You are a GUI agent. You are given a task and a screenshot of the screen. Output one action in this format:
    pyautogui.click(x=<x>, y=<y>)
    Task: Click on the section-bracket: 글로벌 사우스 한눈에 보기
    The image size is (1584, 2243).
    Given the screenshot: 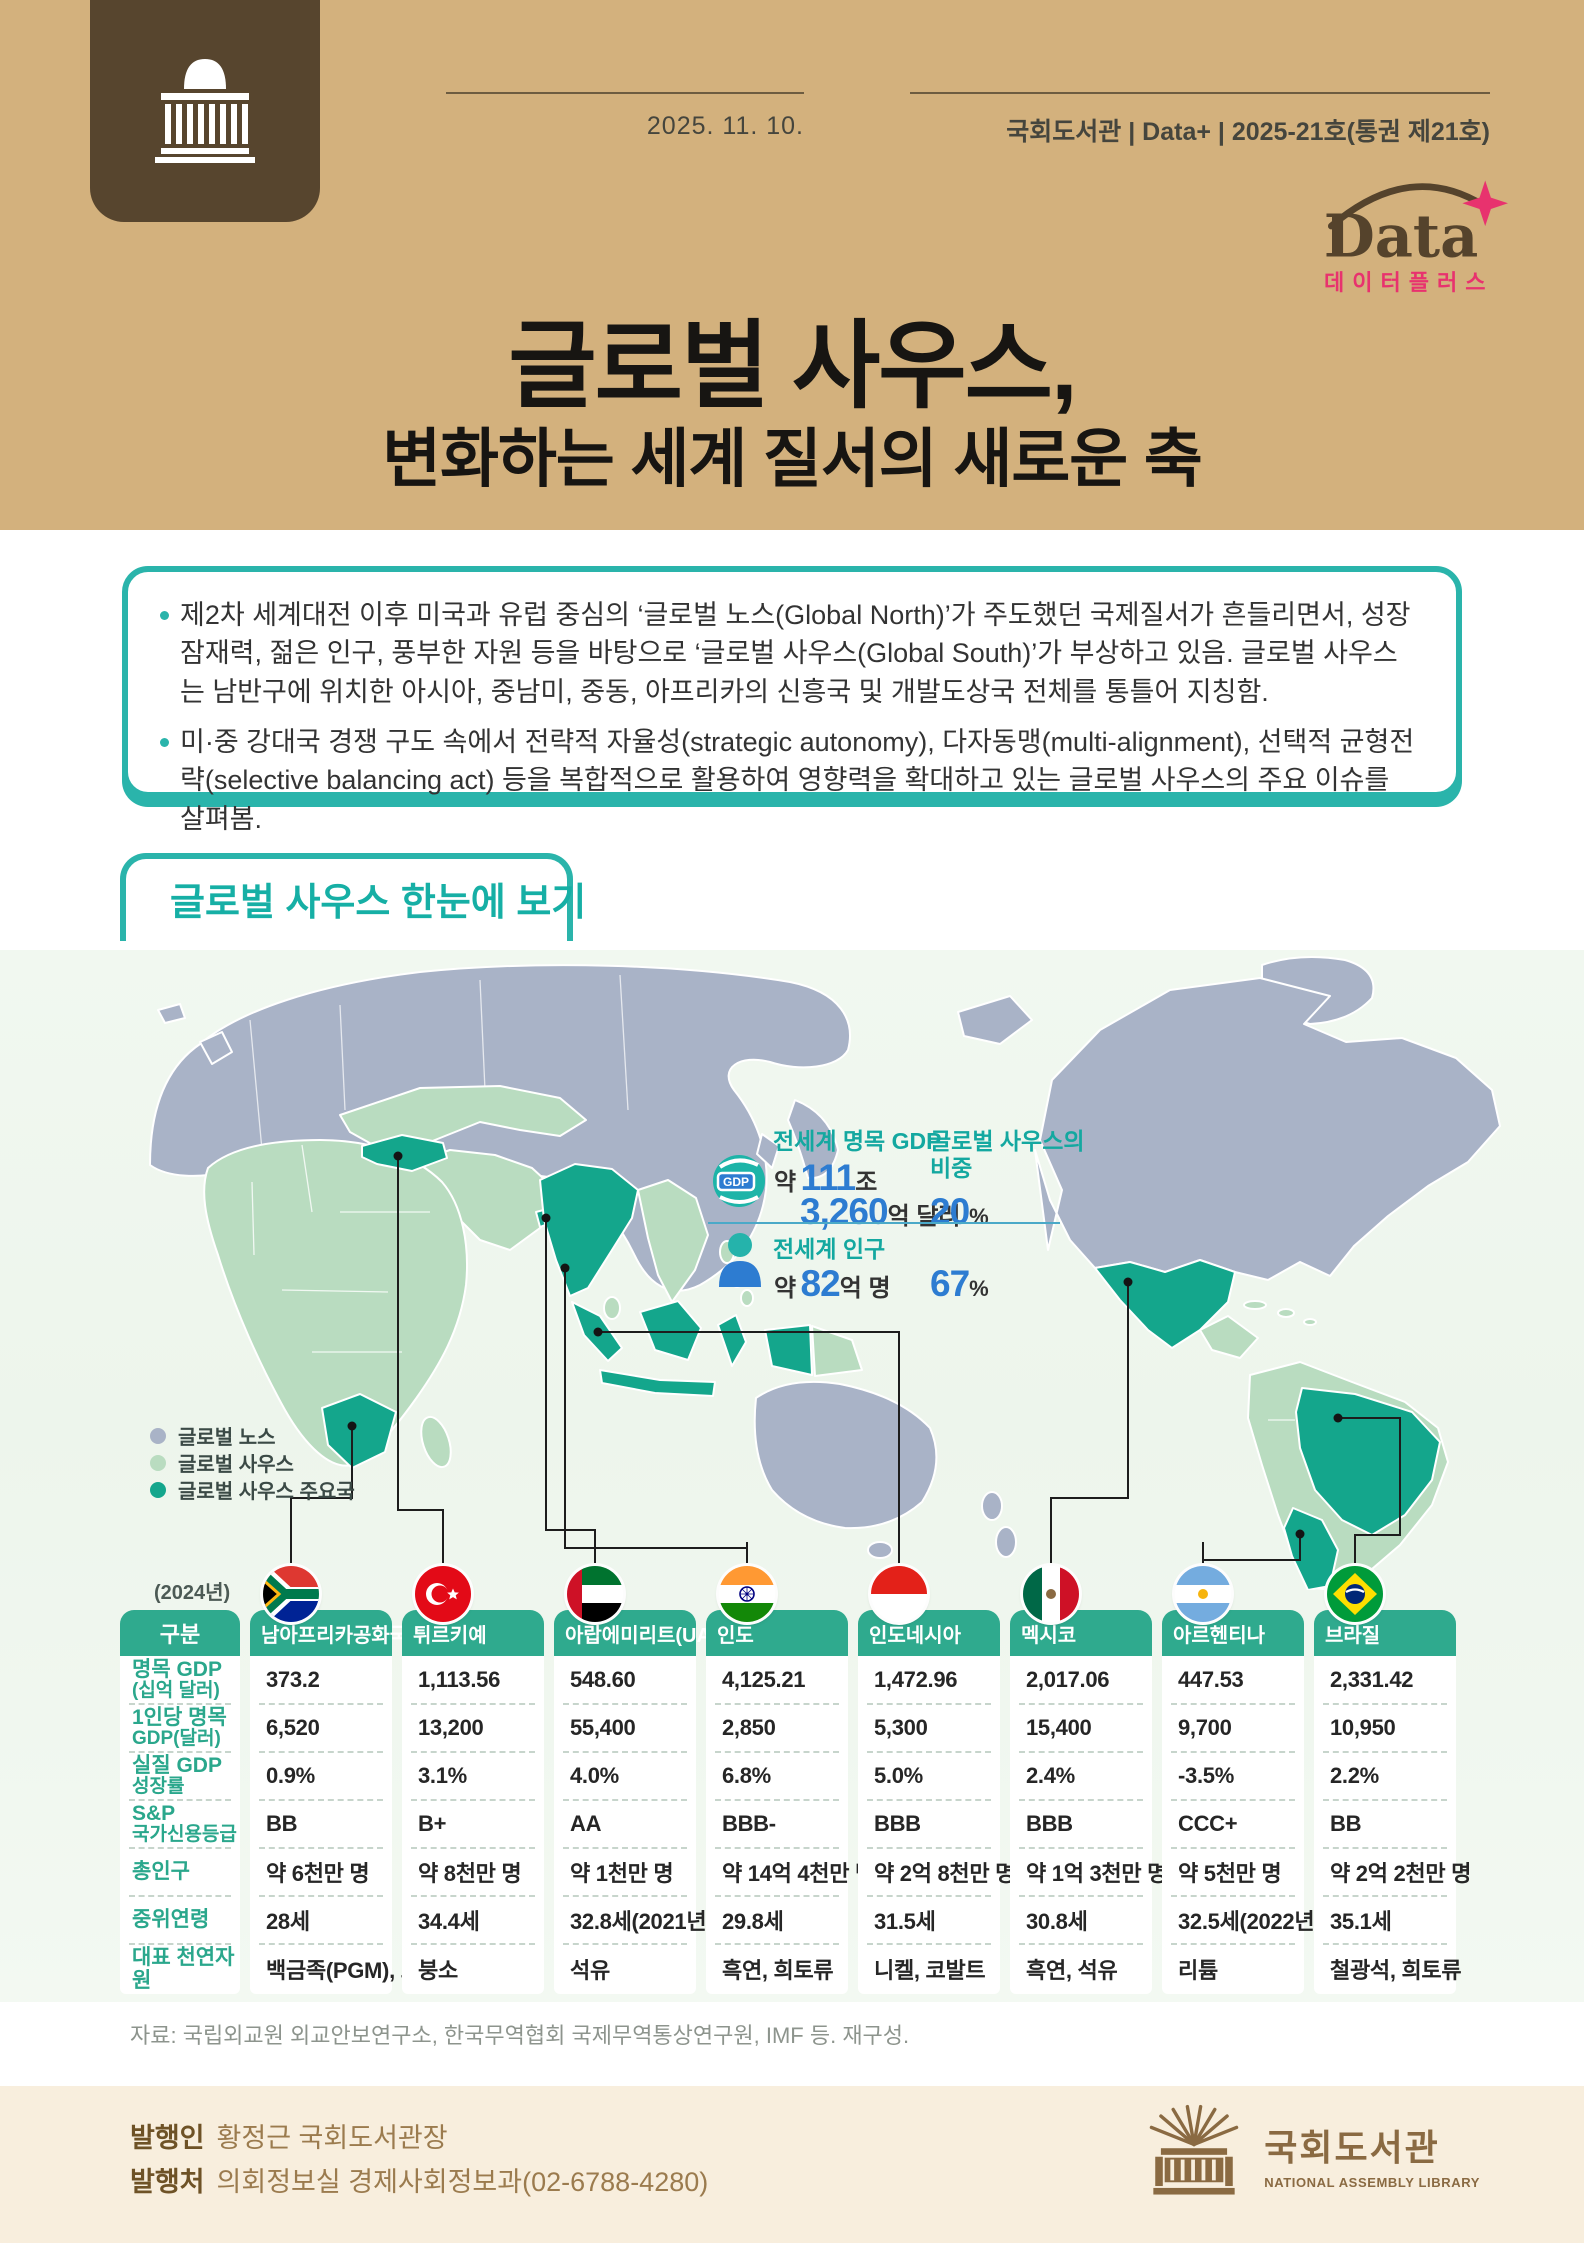 What is the action you would take?
    pyautogui.click(x=353, y=897)
    